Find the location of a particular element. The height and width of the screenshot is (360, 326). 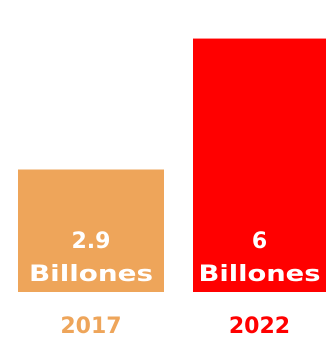

data-label-unit-2022: Billones is located at coordinates (260, 274).